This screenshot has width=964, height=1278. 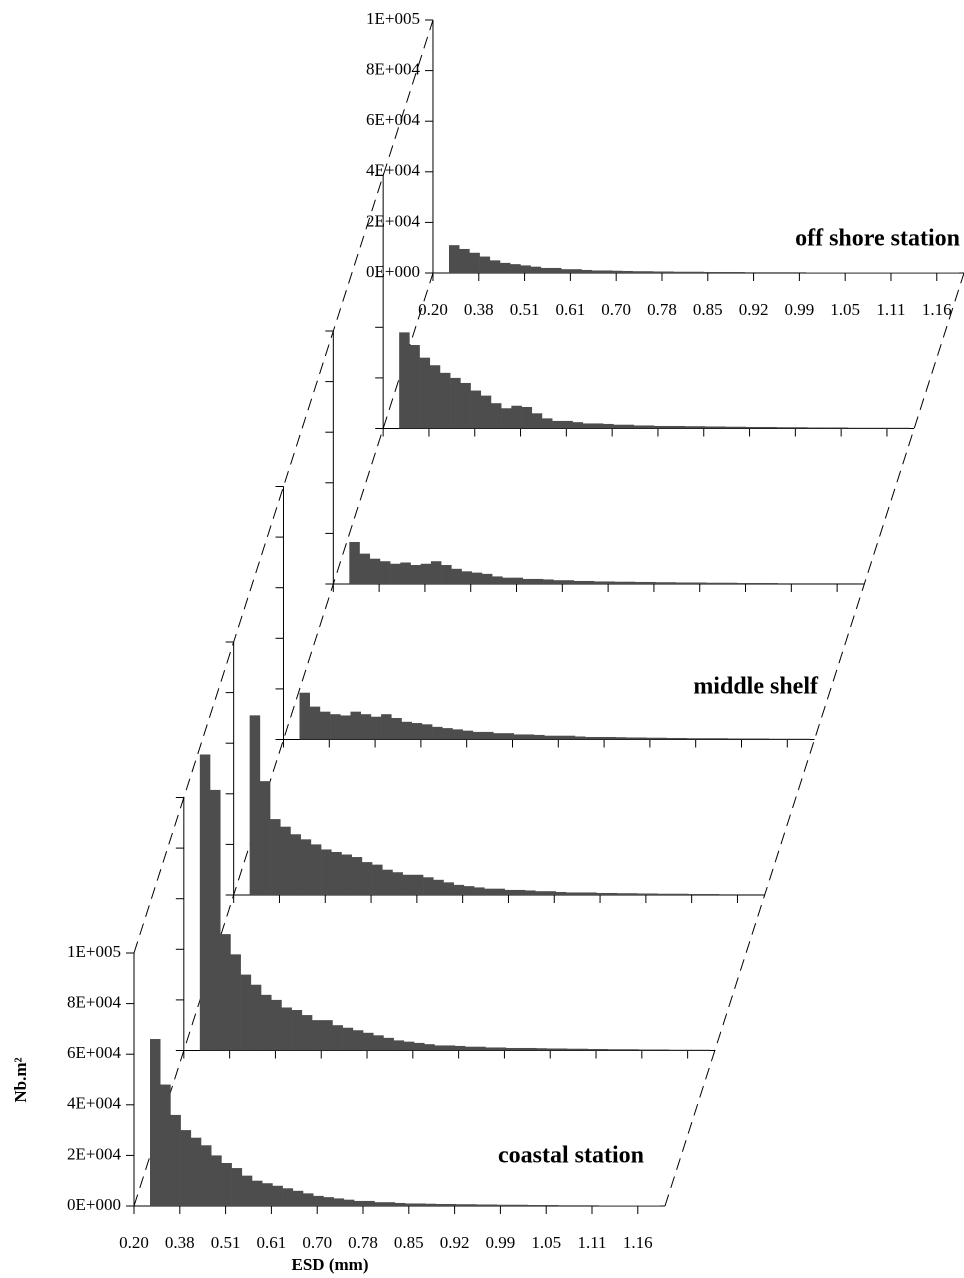 I want to click on annotation: off shore station, so click(x=877, y=239).